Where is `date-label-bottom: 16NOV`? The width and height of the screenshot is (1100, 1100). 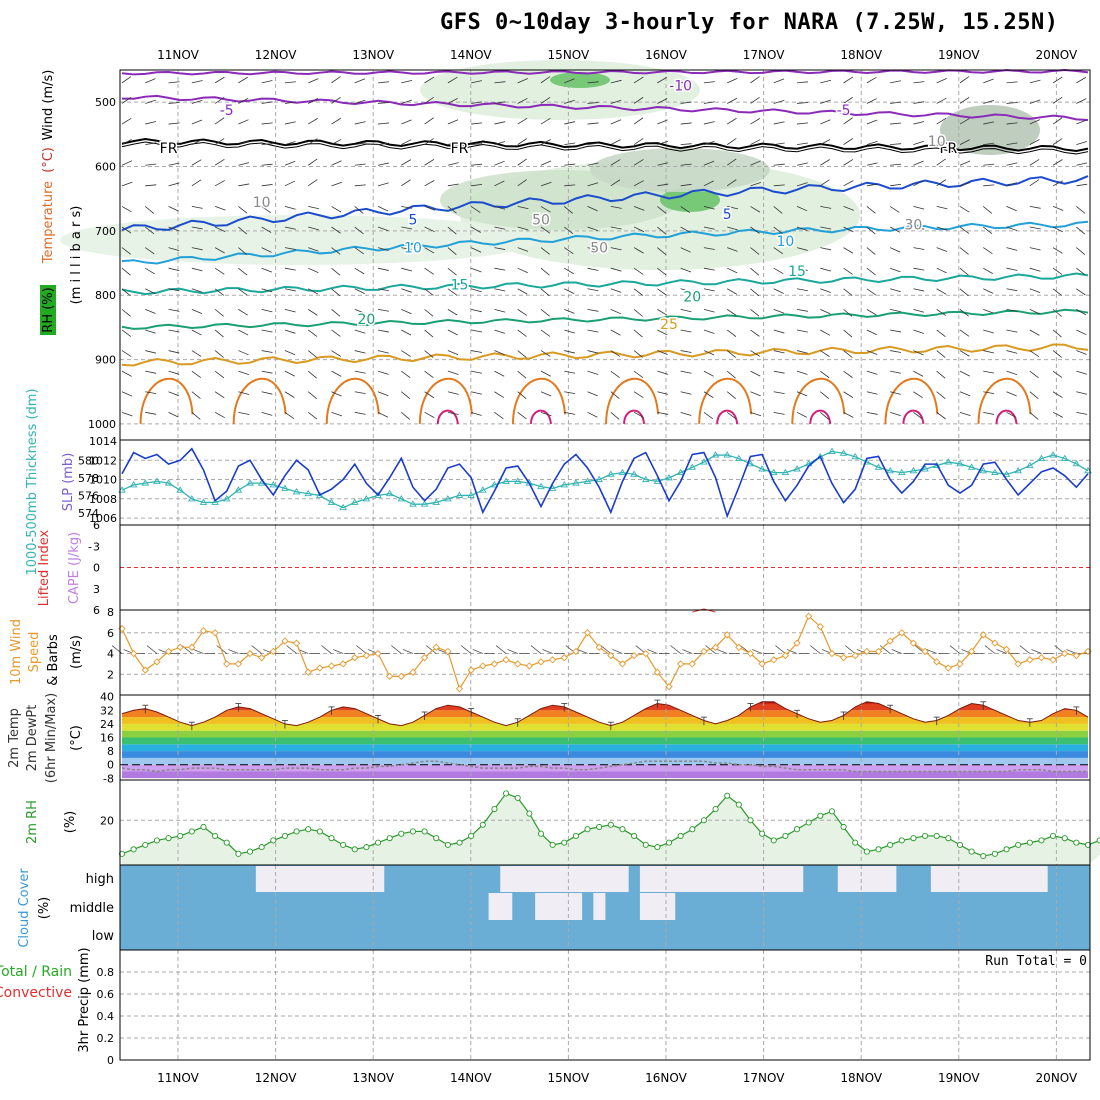
date-label-bottom: 16NOV is located at coordinates (666, 1078).